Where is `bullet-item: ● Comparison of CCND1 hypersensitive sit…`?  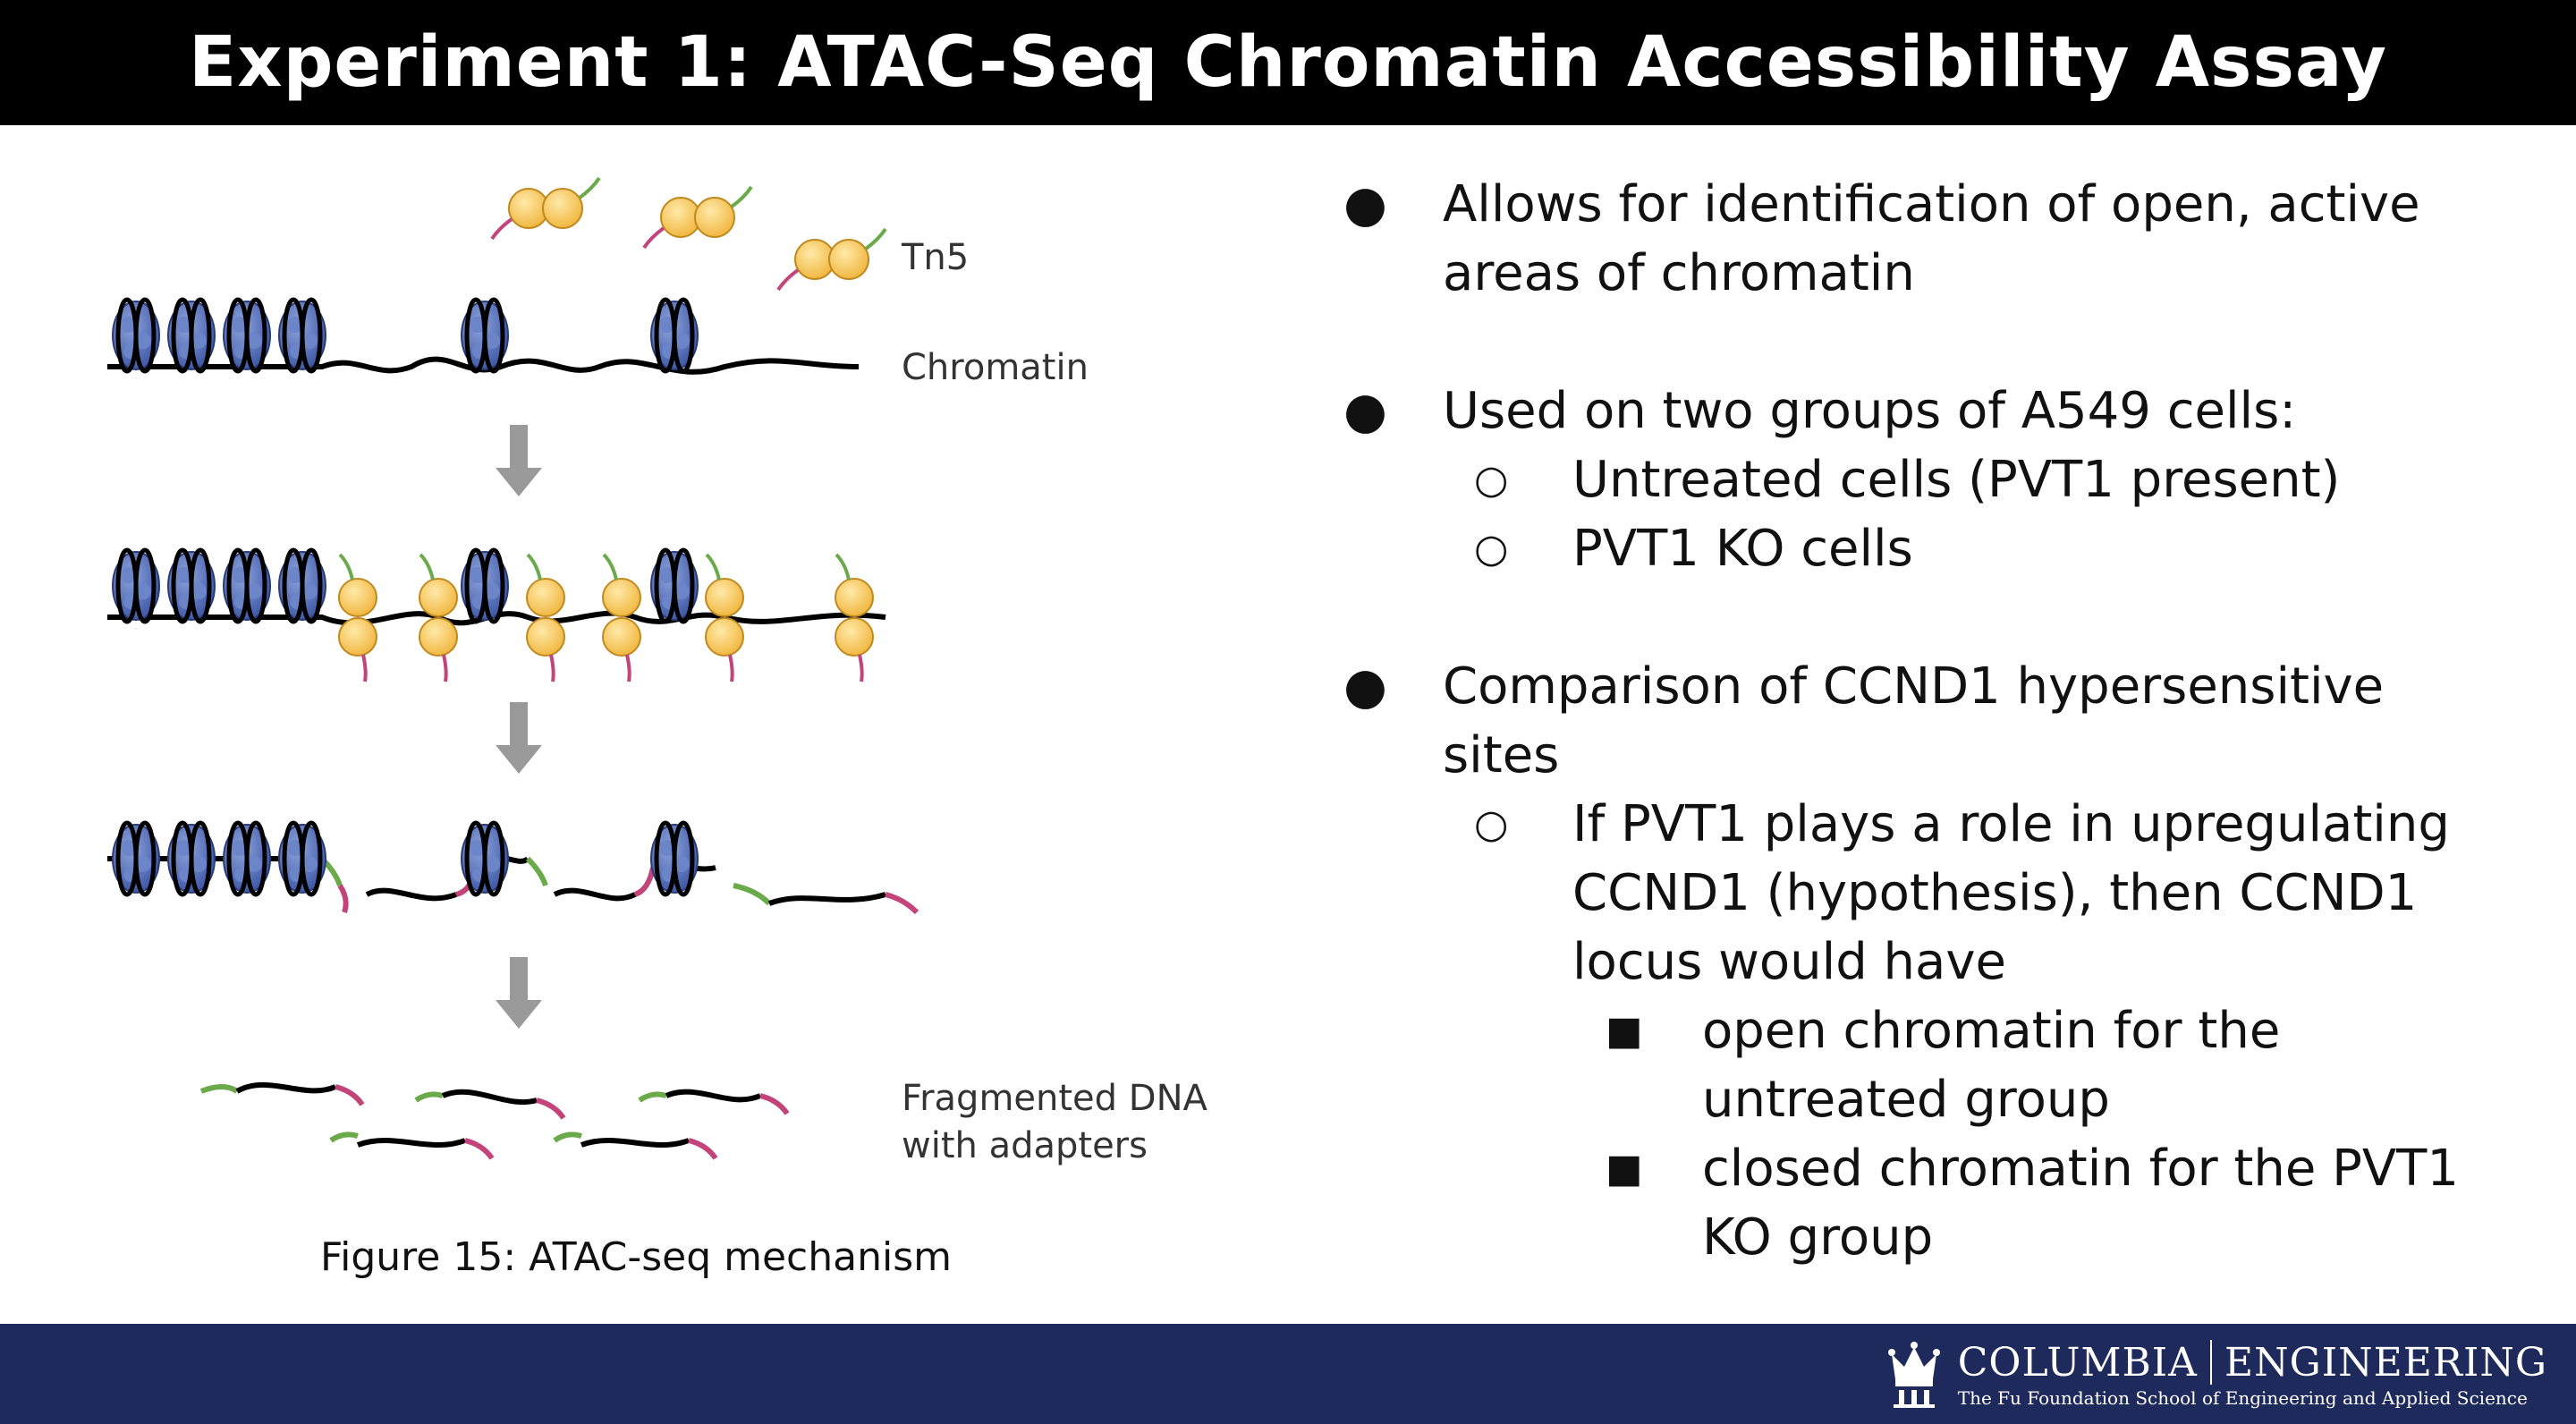 bullet-item: ● Comparison of CCND1 hypersensitive sit… is located at coordinates (1923, 721).